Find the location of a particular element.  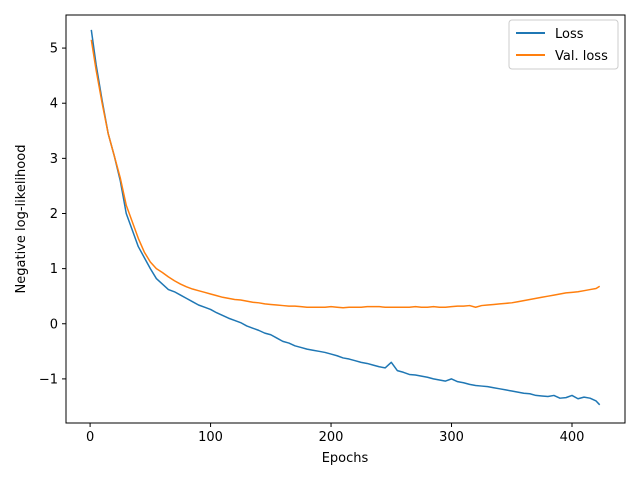

x-tick-label: 300 is located at coordinates (451, 437).